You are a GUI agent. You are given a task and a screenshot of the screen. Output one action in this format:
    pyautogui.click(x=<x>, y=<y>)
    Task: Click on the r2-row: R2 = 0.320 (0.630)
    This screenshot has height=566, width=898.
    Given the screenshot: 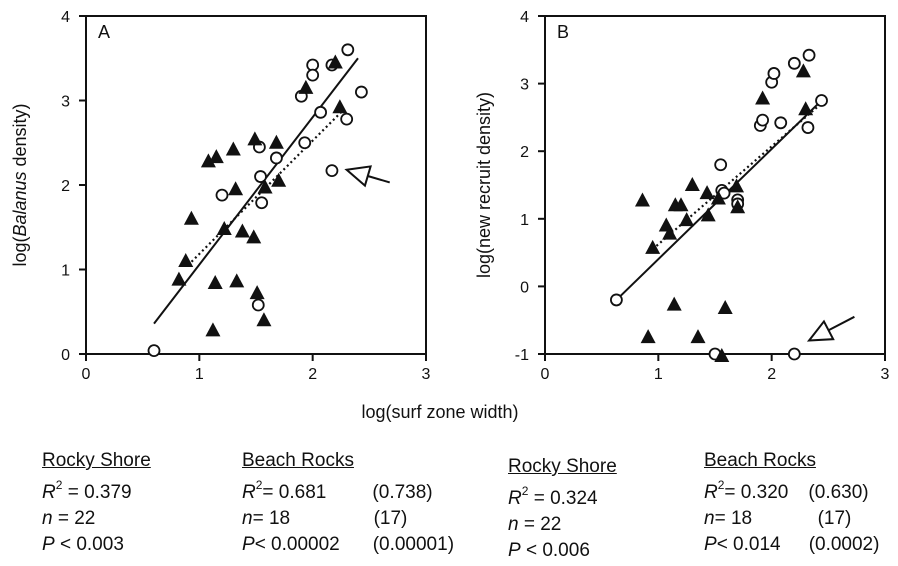 What is the action you would take?
    pyautogui.click(x=791, y=492)
    